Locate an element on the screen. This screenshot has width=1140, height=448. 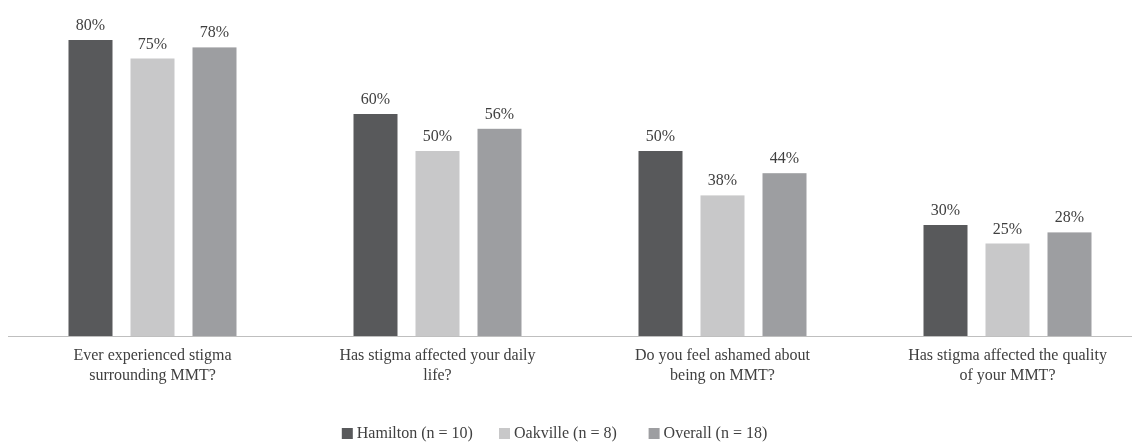
data-label: 30% is located at coordinates (945, 209).